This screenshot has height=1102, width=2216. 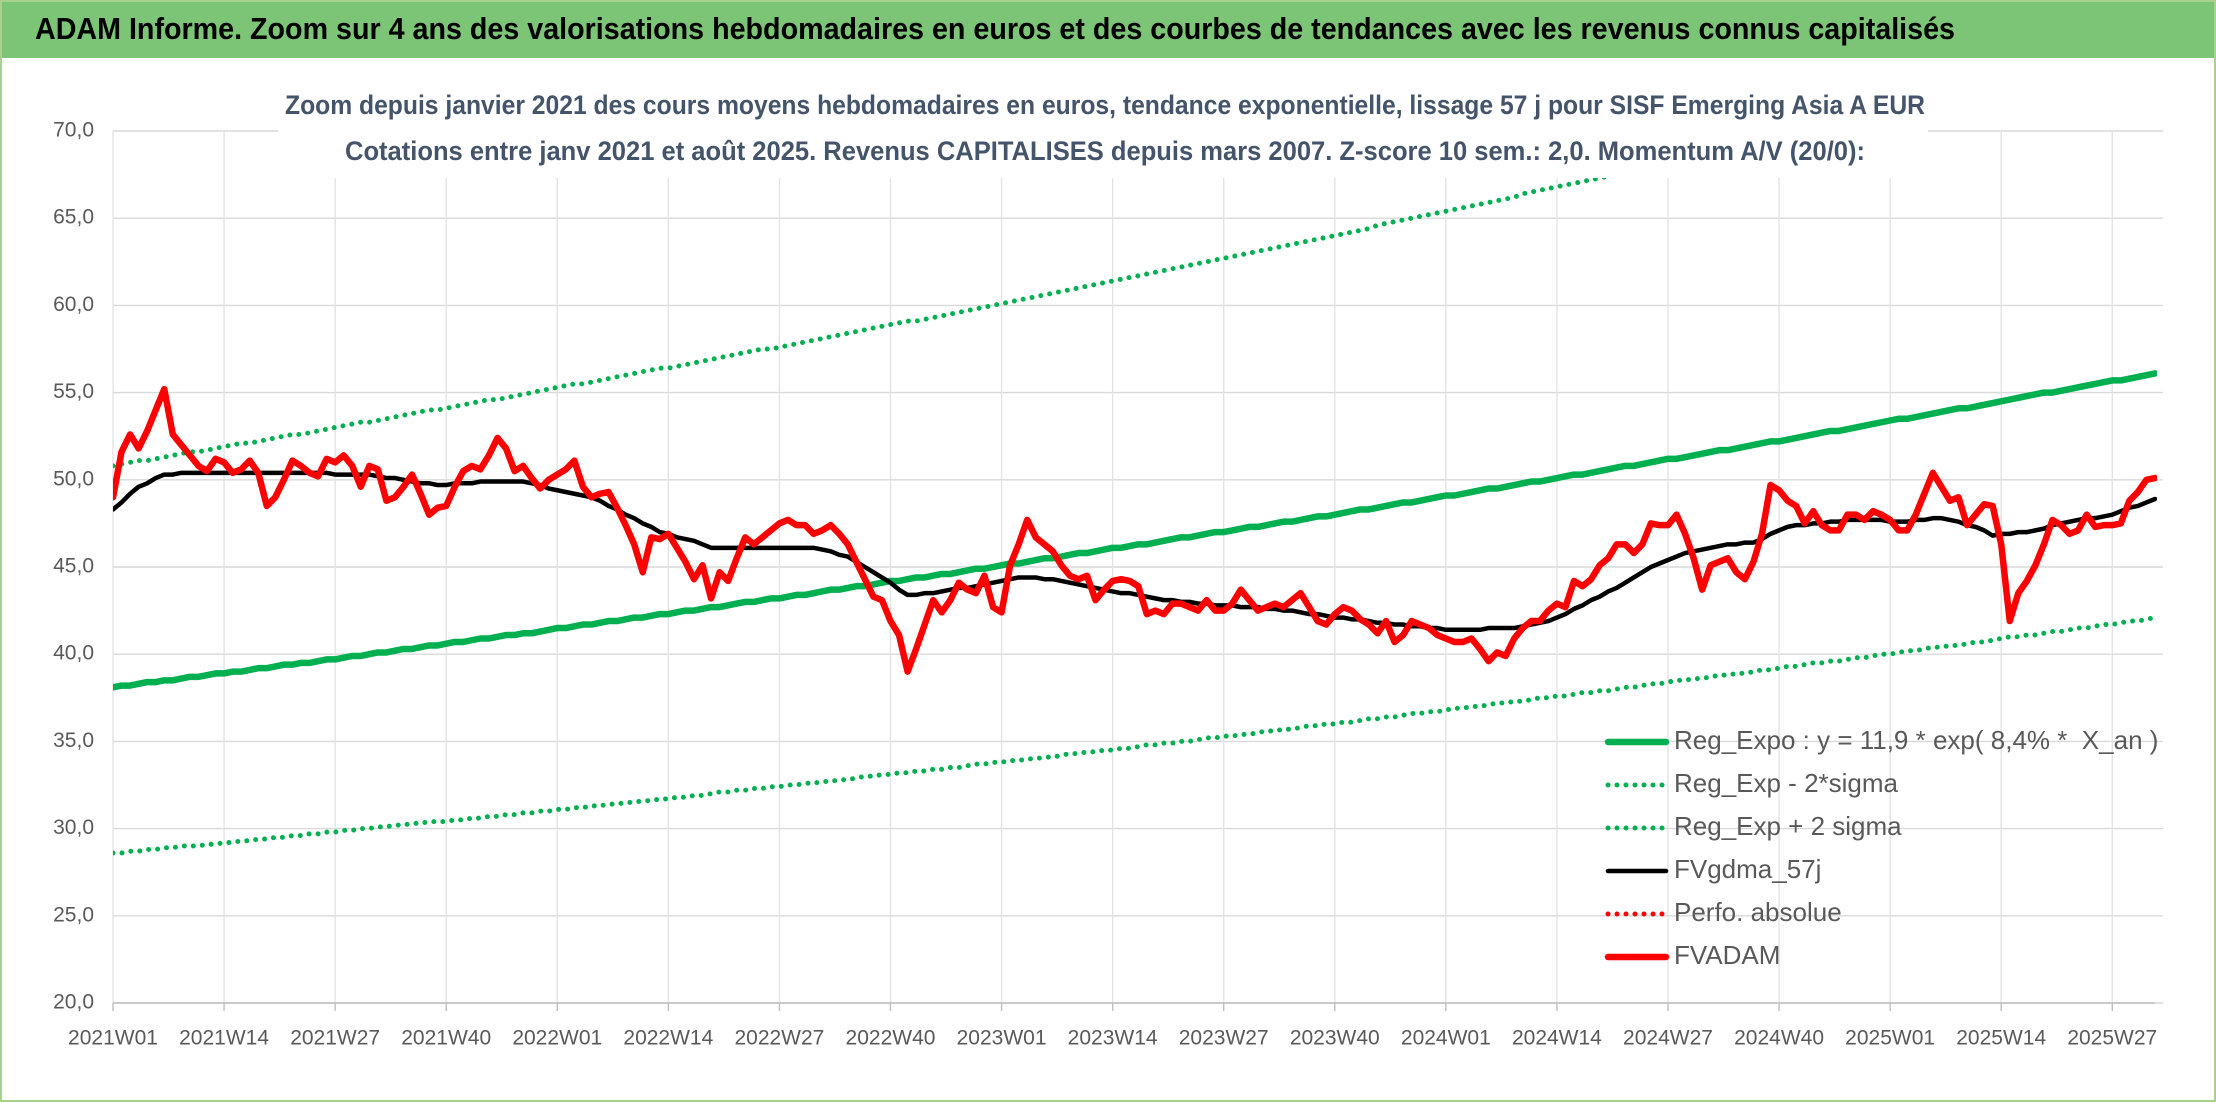 What do you see at coordinates (1113, 1038) in the screenshot?
I see `x-tick-label: 2023W14` at bounding box center [1113, 1038].